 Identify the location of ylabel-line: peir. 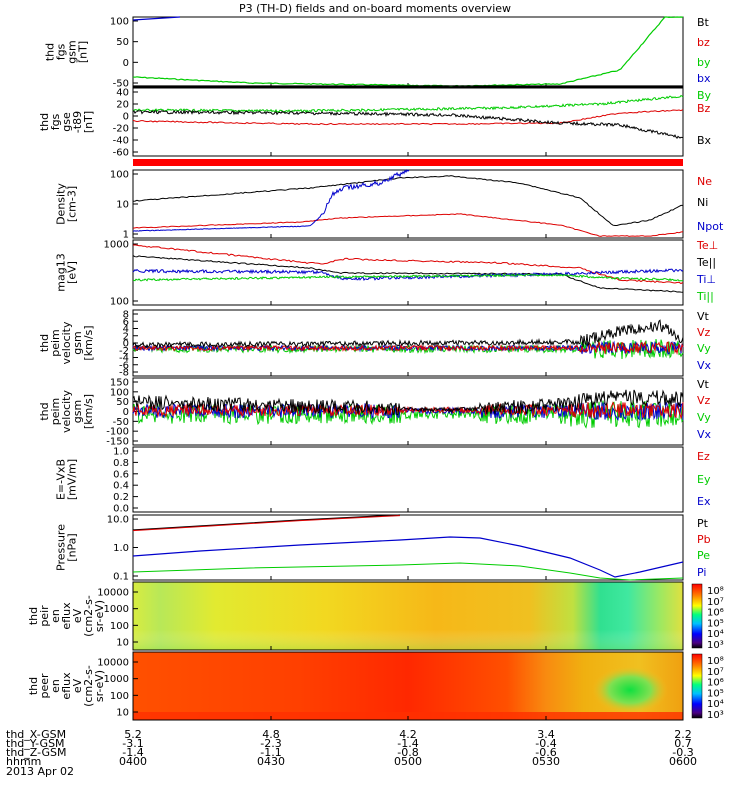
(44, 616).